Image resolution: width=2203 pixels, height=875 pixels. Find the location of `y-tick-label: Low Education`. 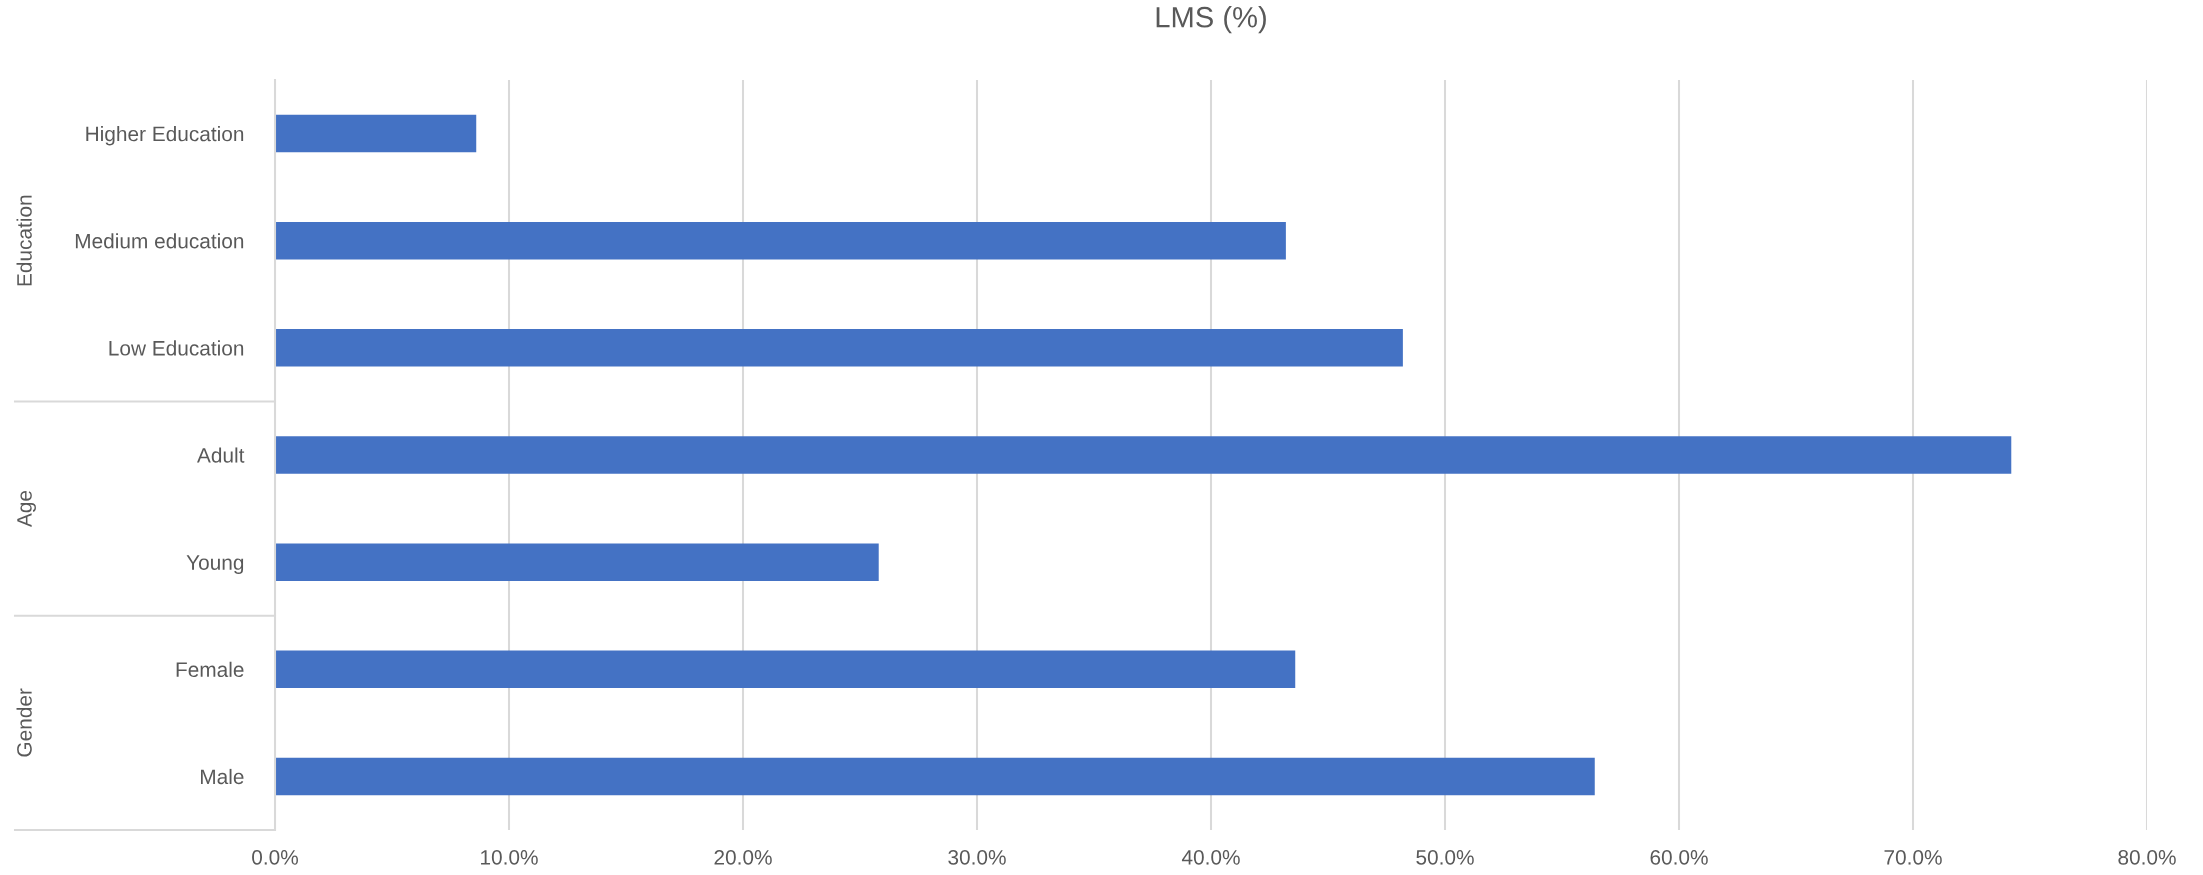

y-tick-label: Low Education is located at coordinates (176, 348).